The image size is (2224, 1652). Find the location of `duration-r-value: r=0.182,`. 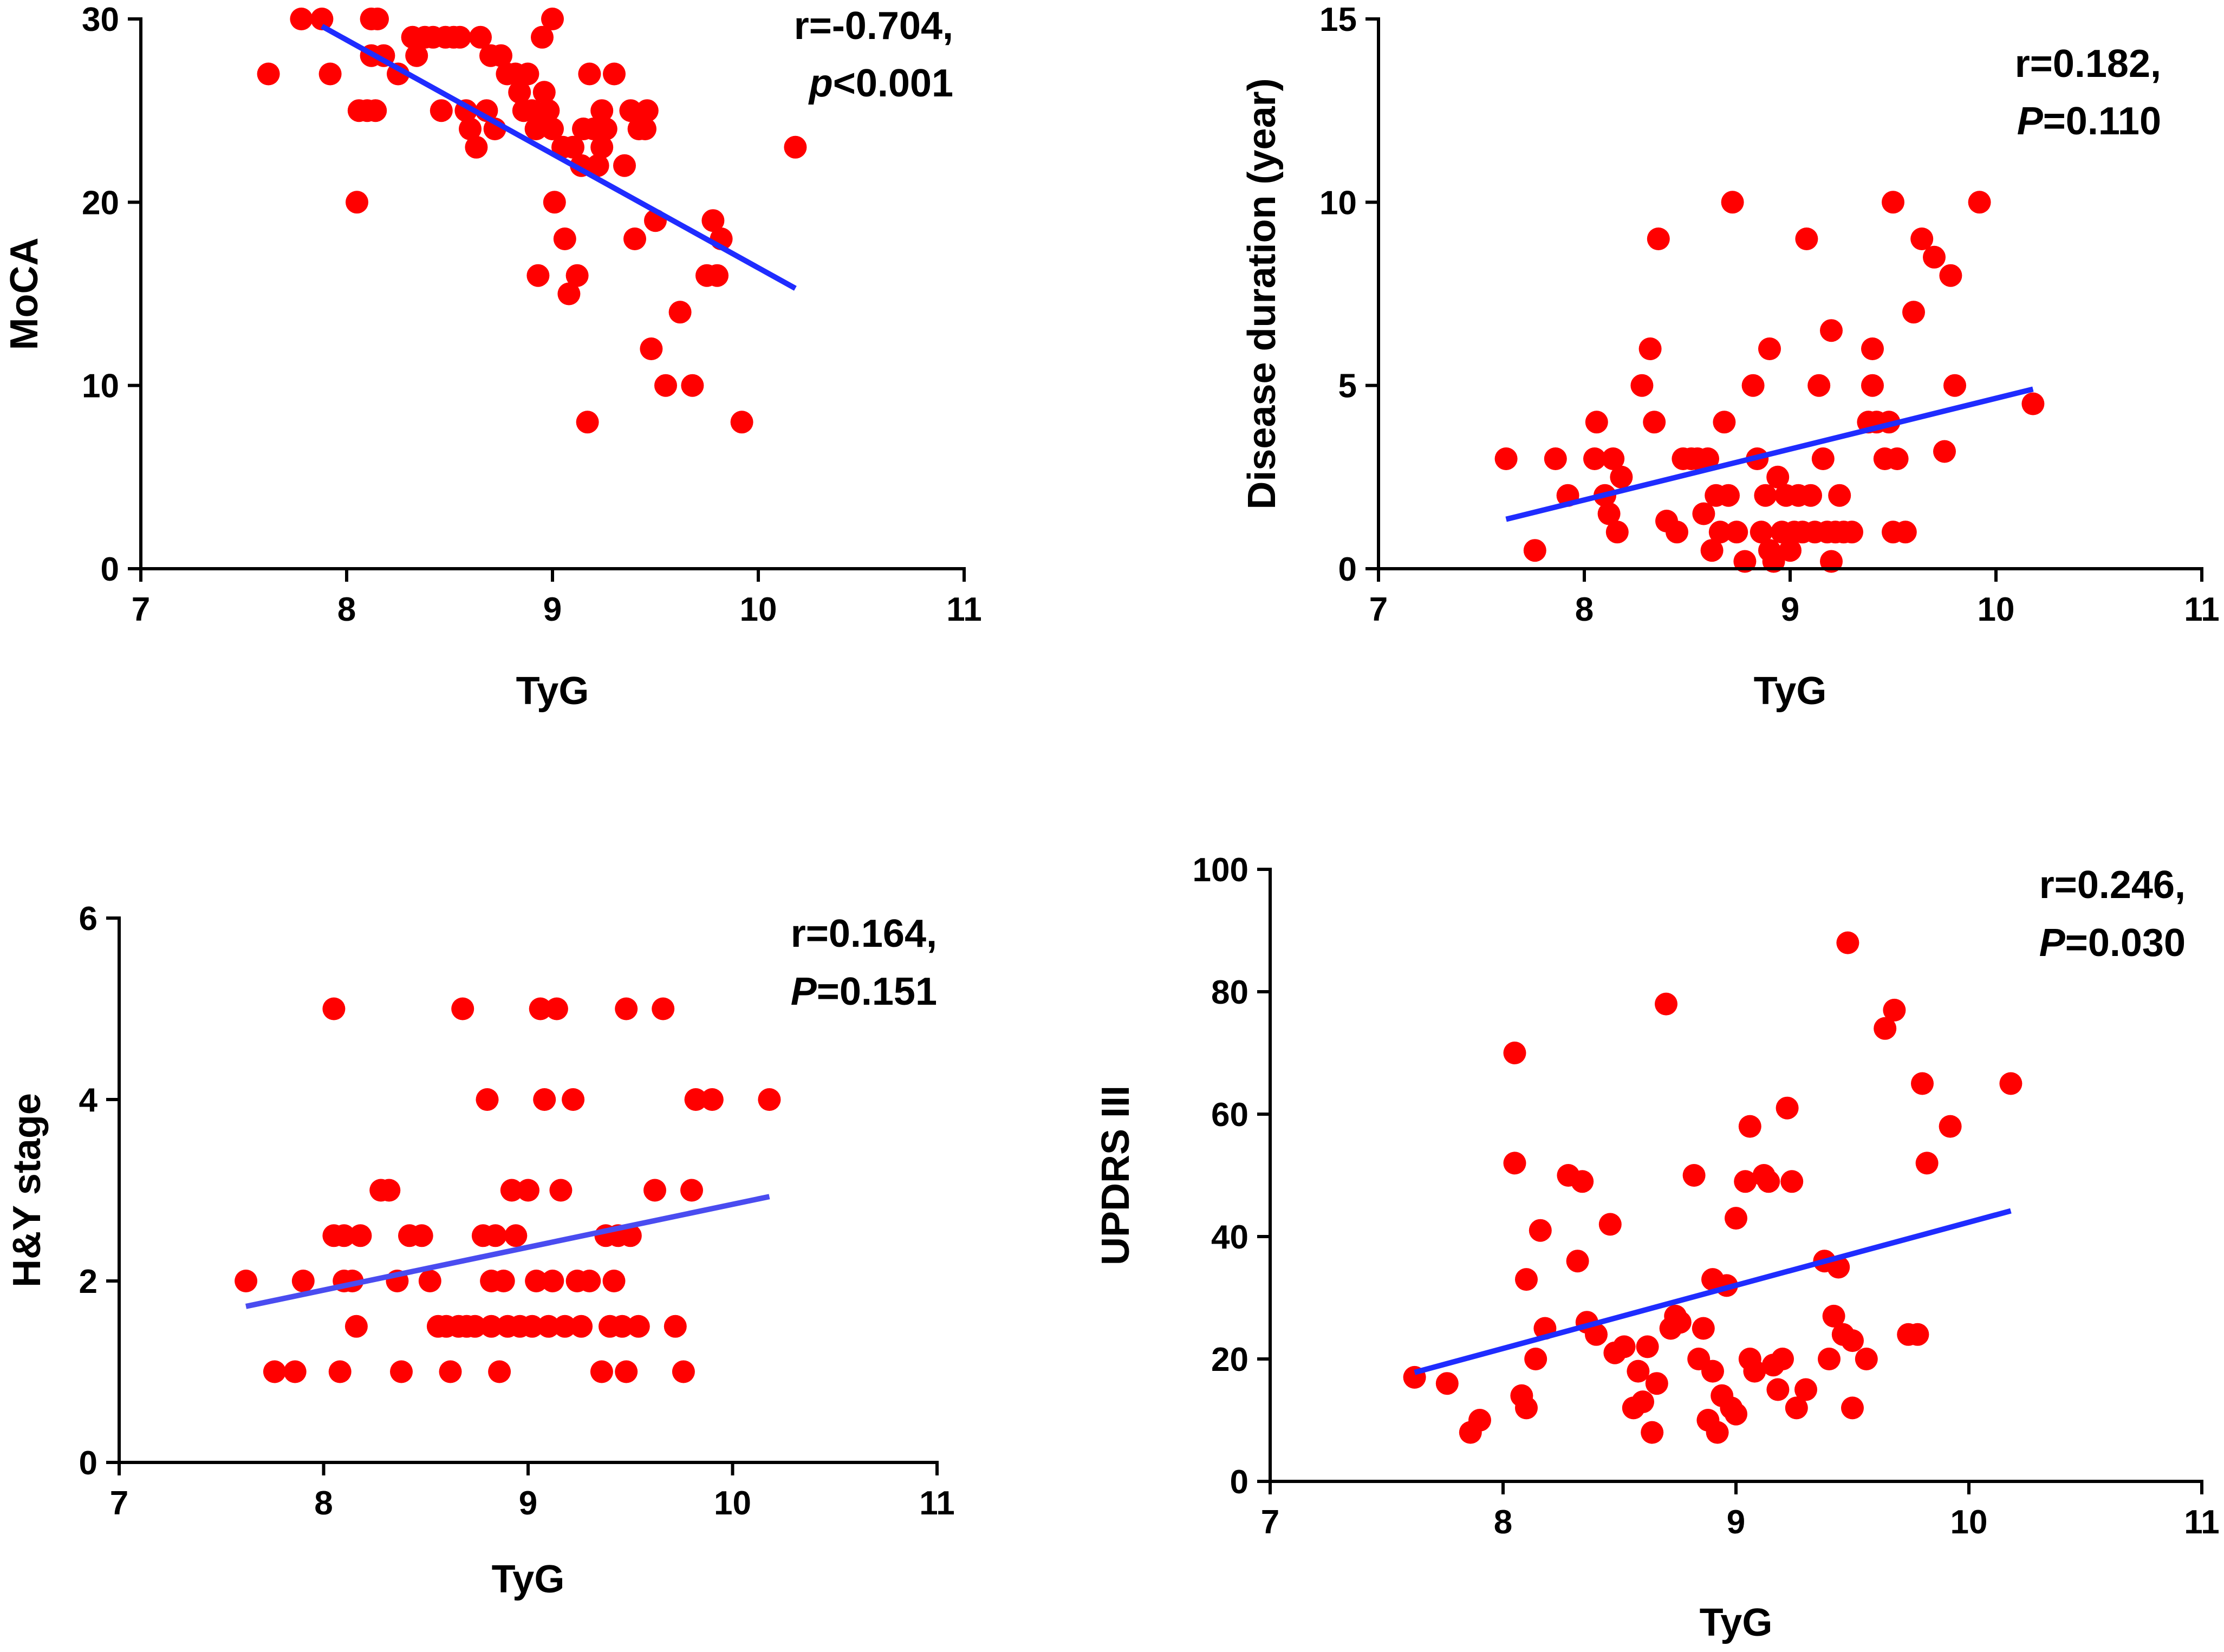

duration-r-value: r=0.182, is located at coordinates (2088, 64).